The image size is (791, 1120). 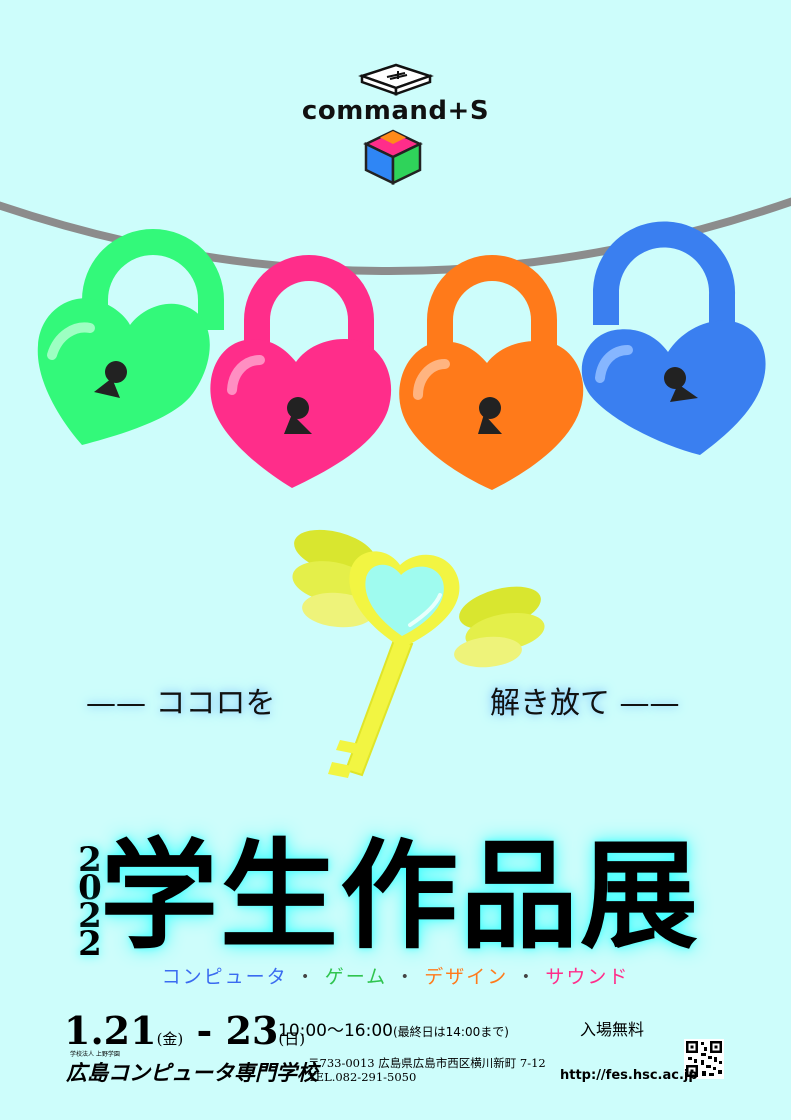 What do you see at coordinates (704, 1059) in the screenshot?
I see `qr-code-icon` at bounding box center [704, 1059].